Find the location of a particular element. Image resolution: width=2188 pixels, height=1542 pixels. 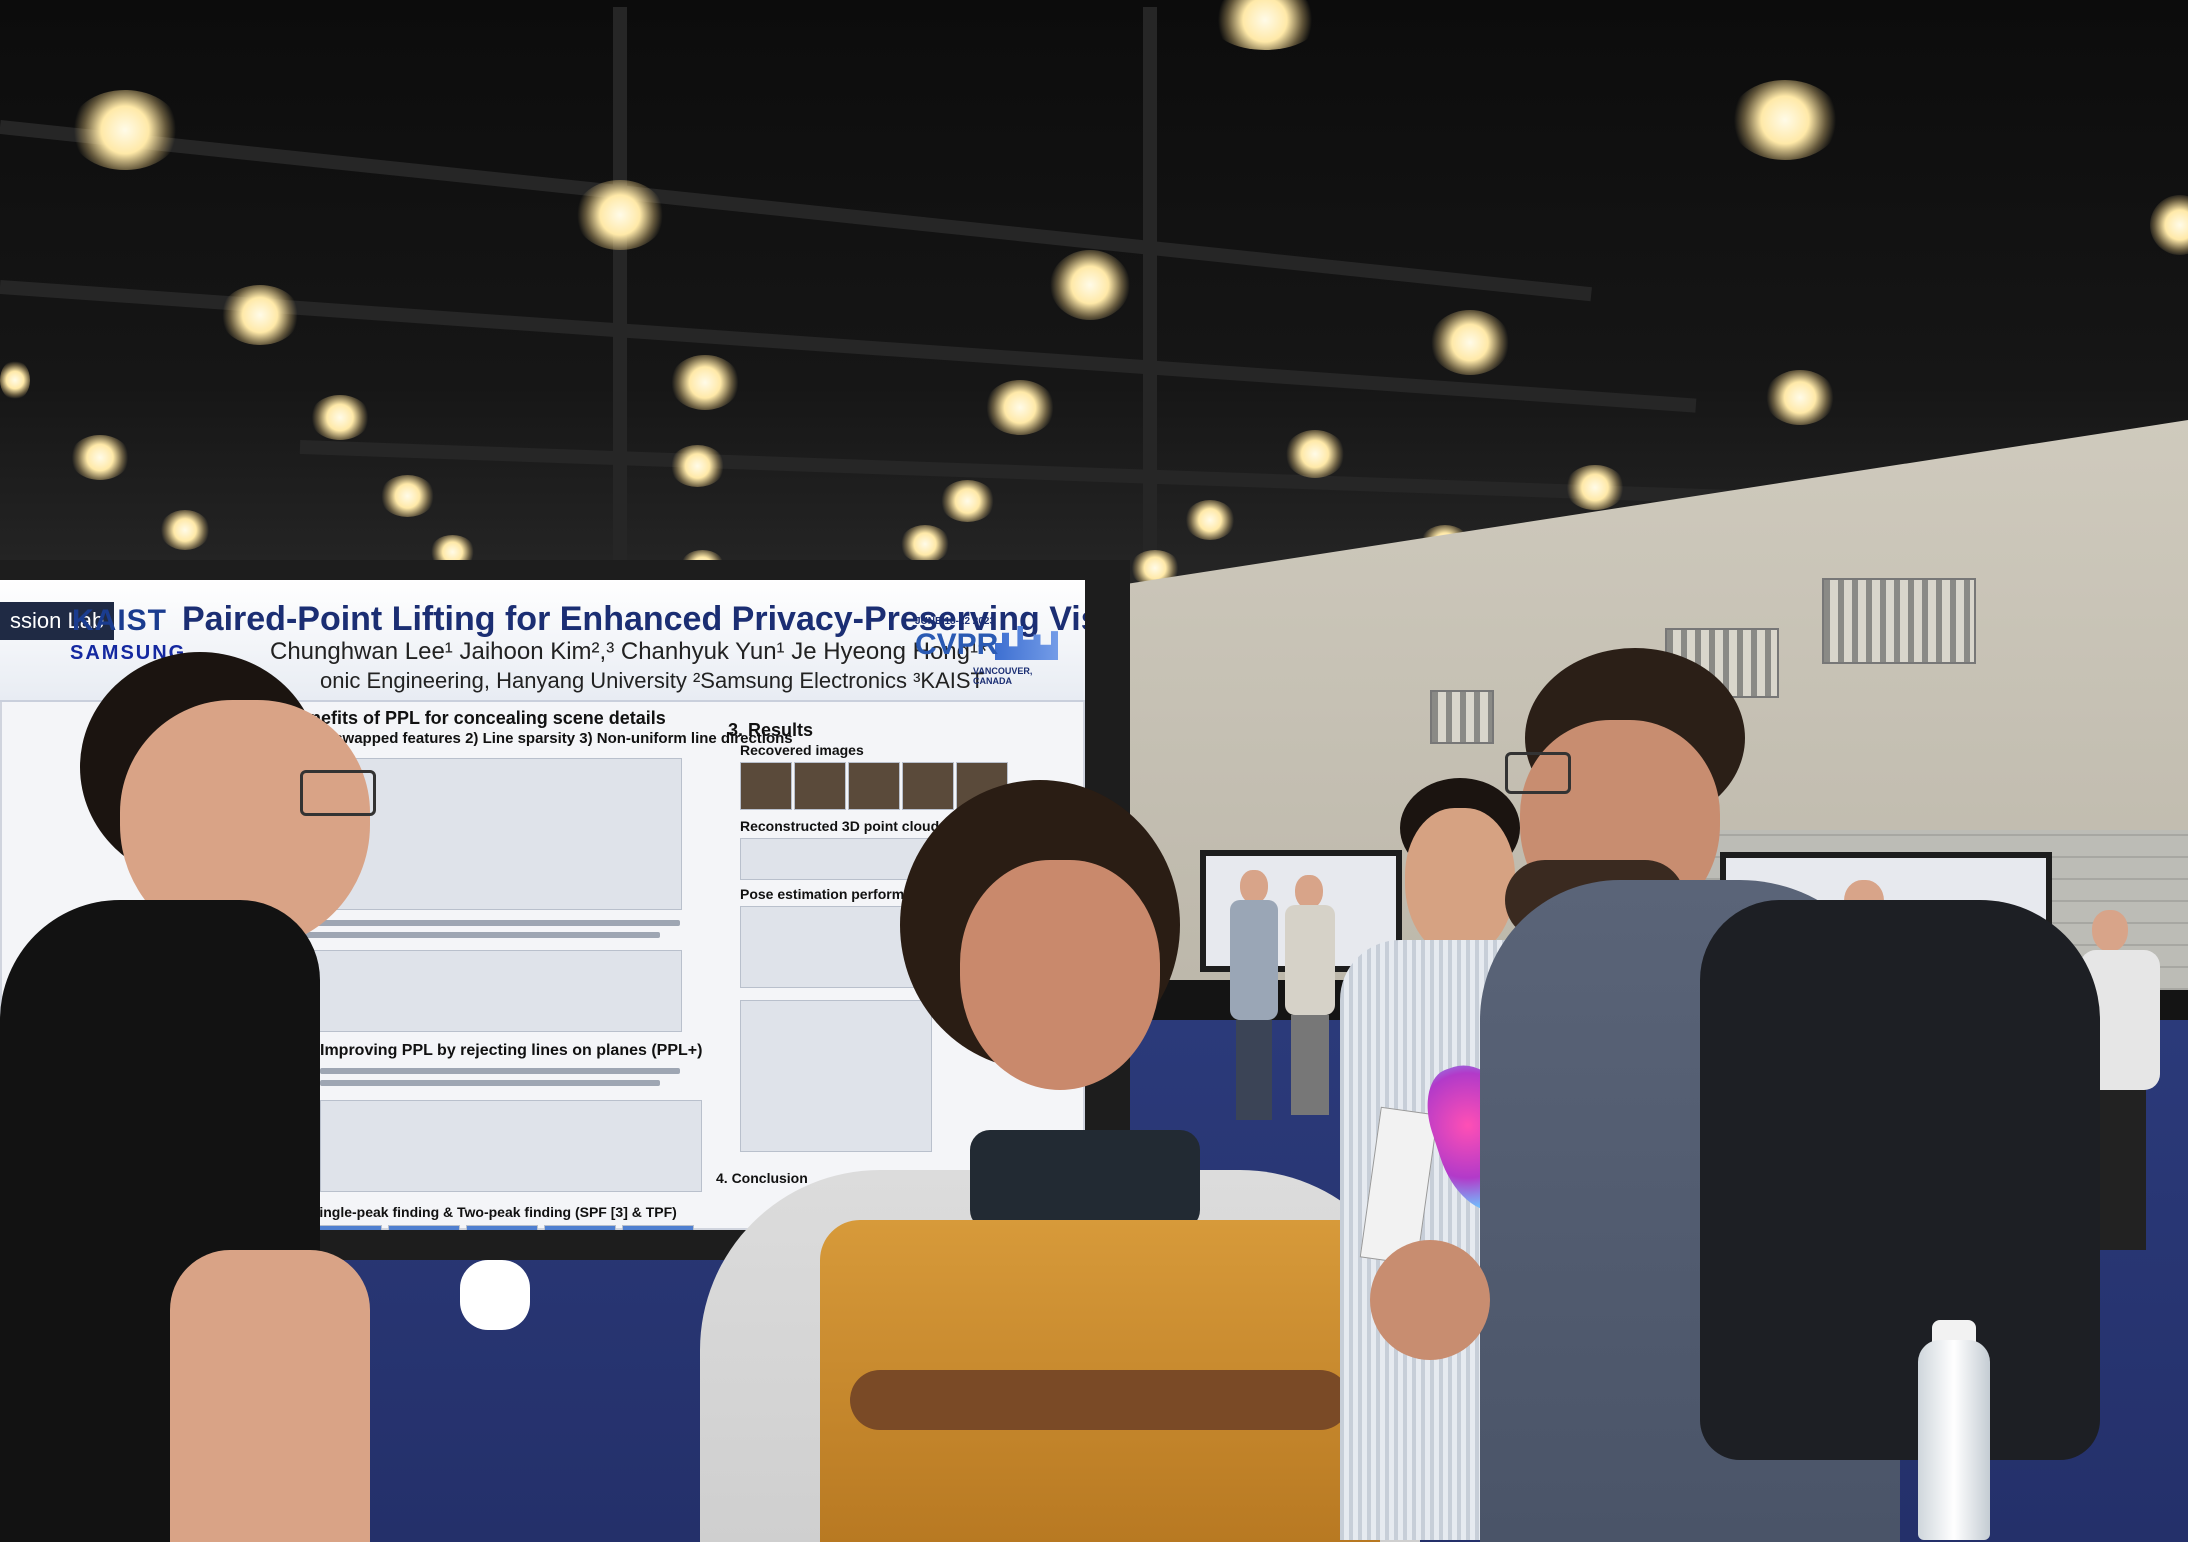

pose-estimation-heading: Pose estimation performance is located at coordinates (838, 894).